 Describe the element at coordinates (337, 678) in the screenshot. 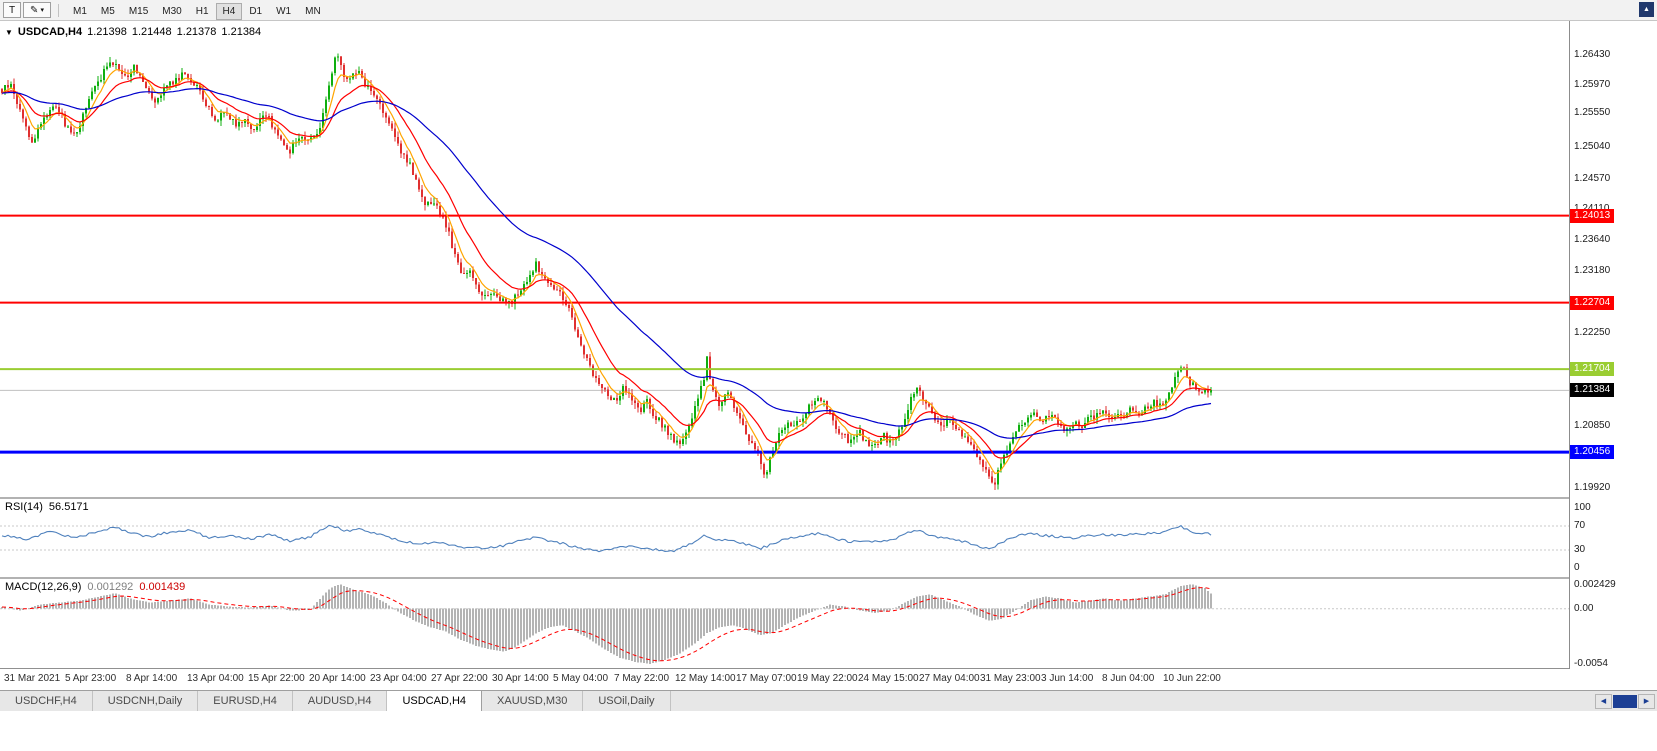

I see `time-axis-label: 20 Apr 14:00` at that location.